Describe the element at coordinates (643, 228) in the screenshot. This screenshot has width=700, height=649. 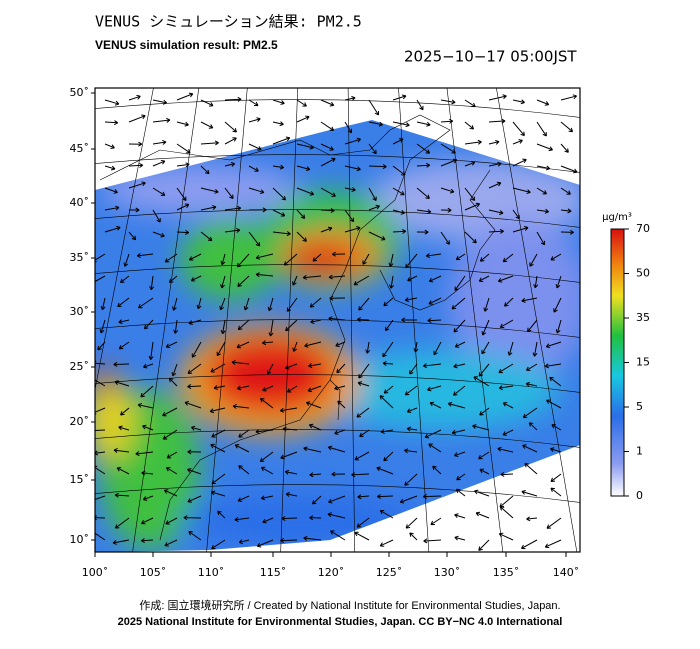
I see `colorbar-tick-label: 70` at that location.